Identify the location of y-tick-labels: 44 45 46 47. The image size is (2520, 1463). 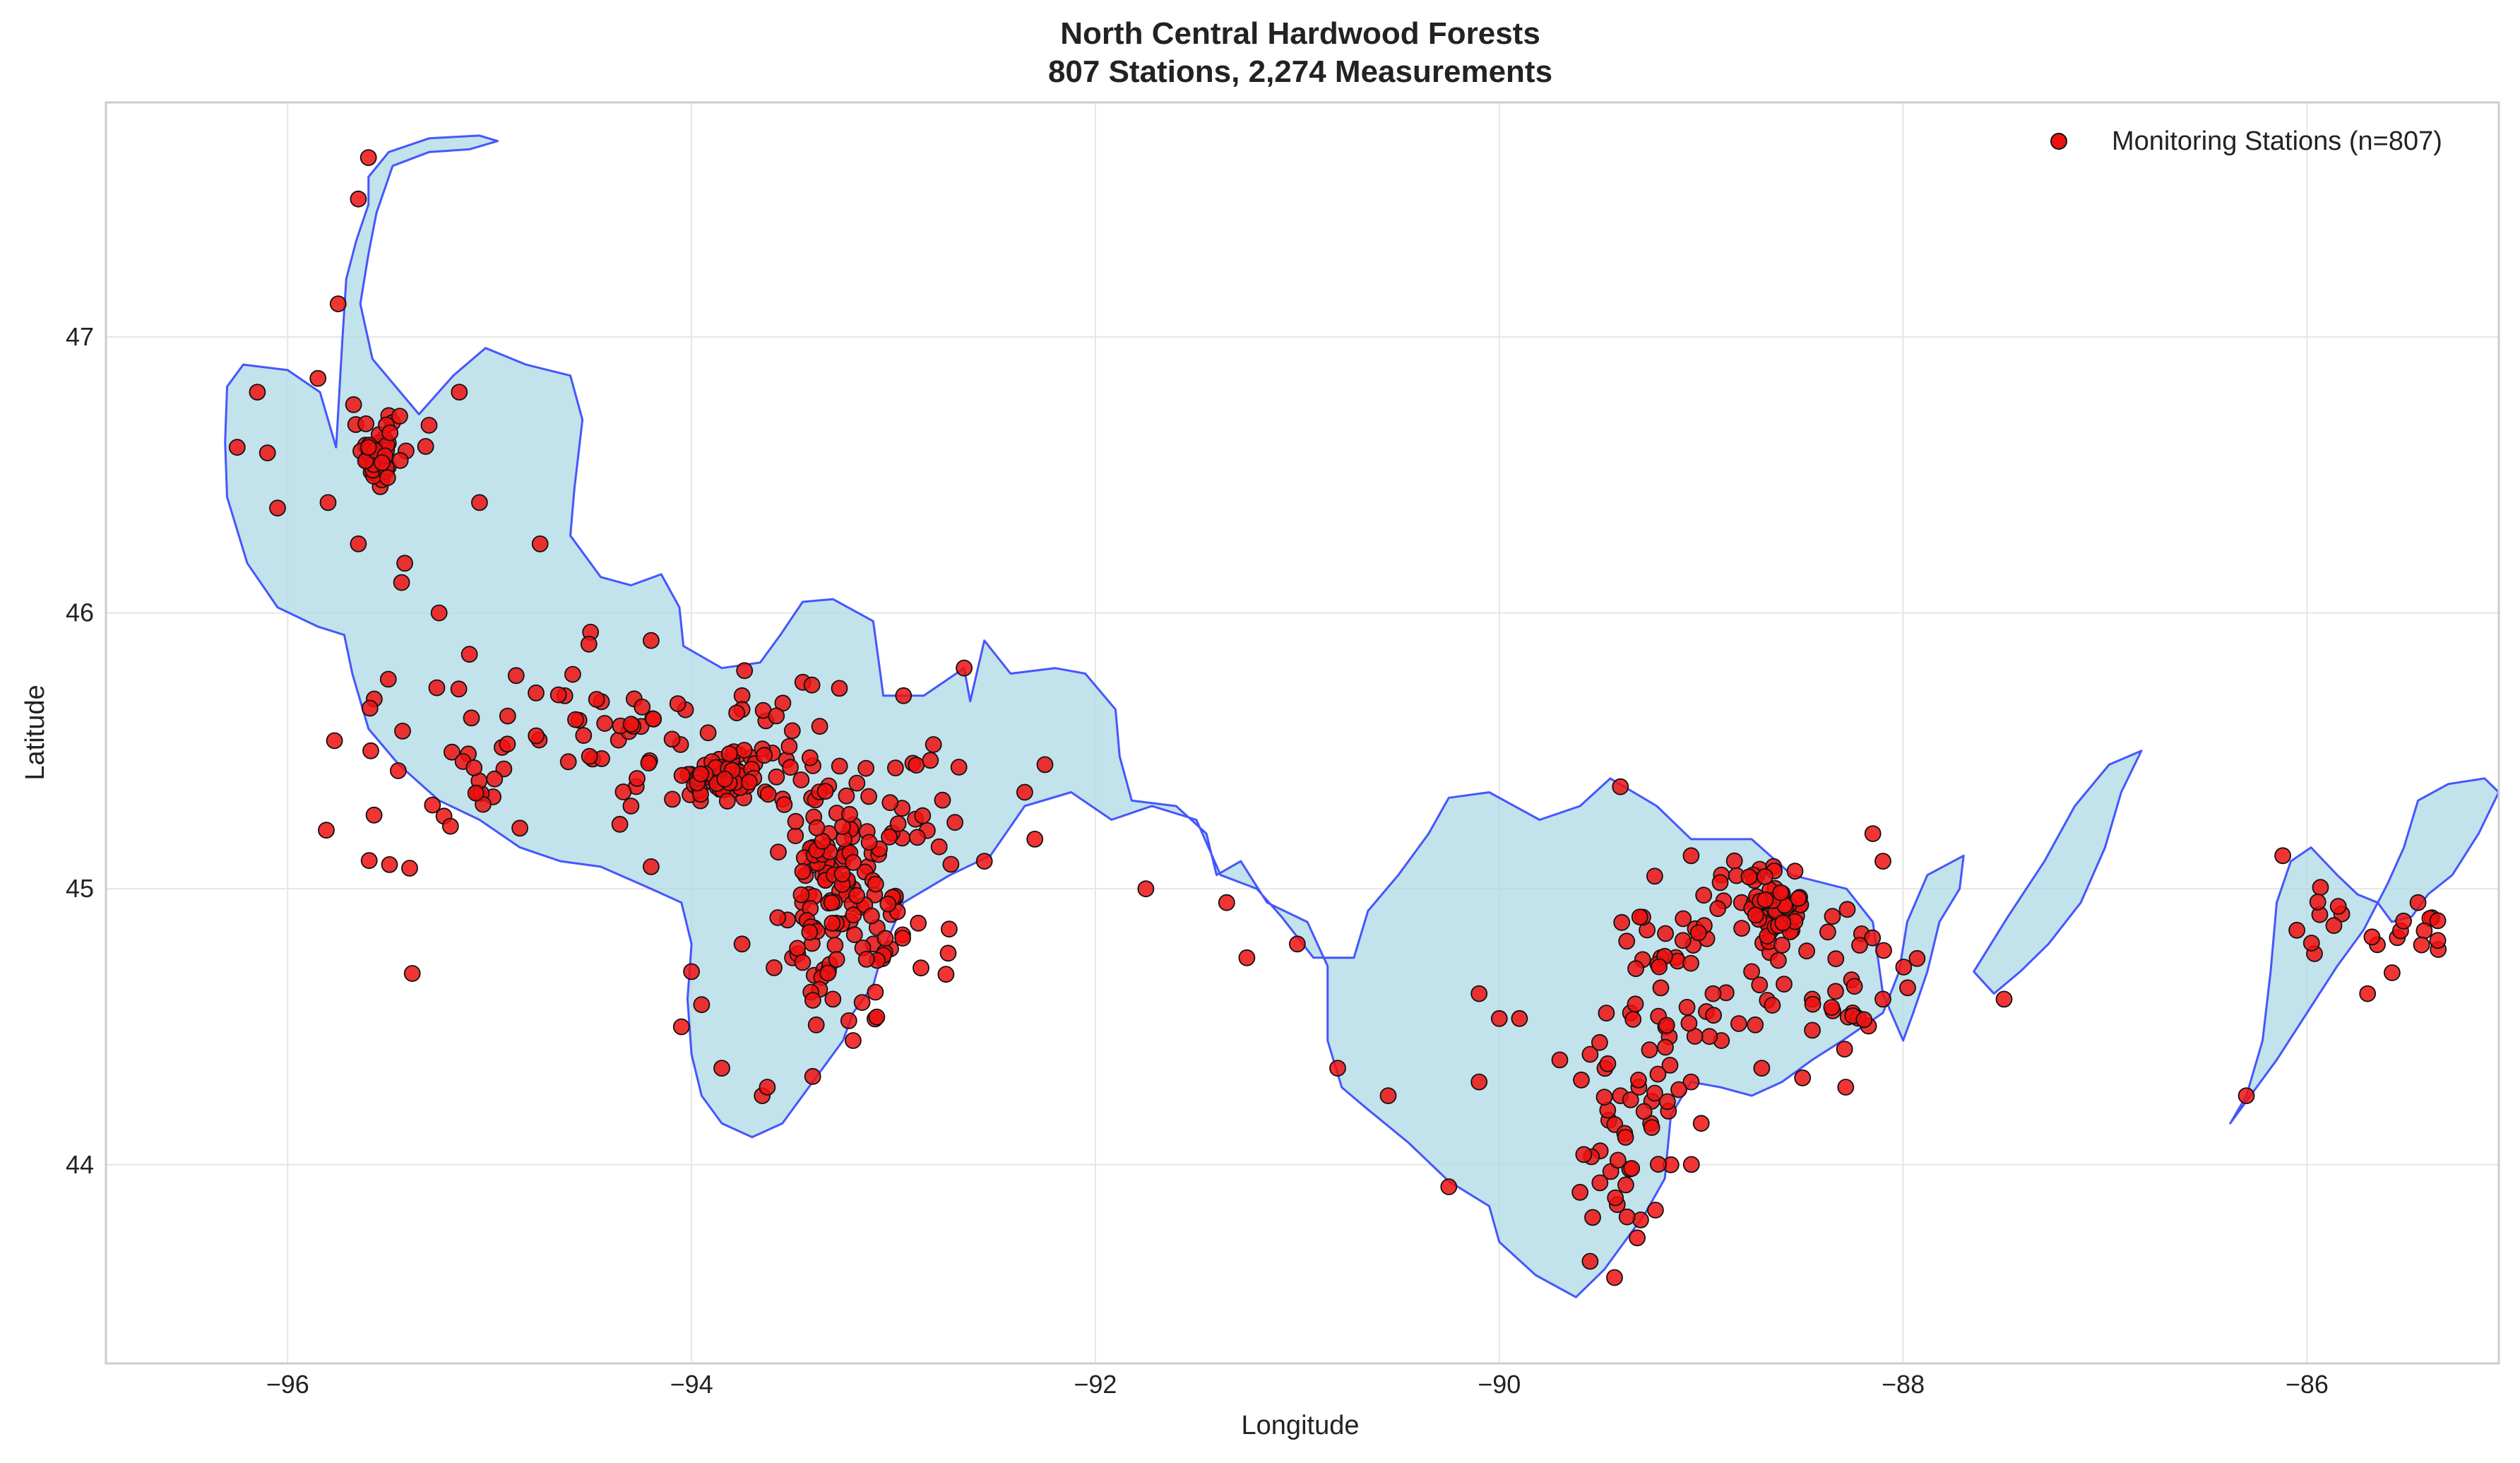
(80, 750).